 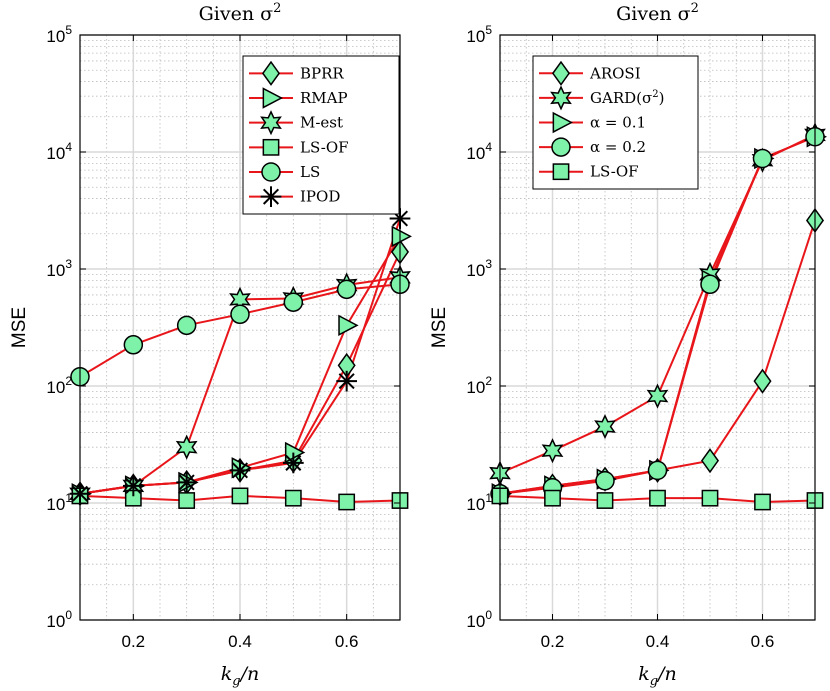 I want to click on y-tick-label: 10², so click(x=59, y=385).